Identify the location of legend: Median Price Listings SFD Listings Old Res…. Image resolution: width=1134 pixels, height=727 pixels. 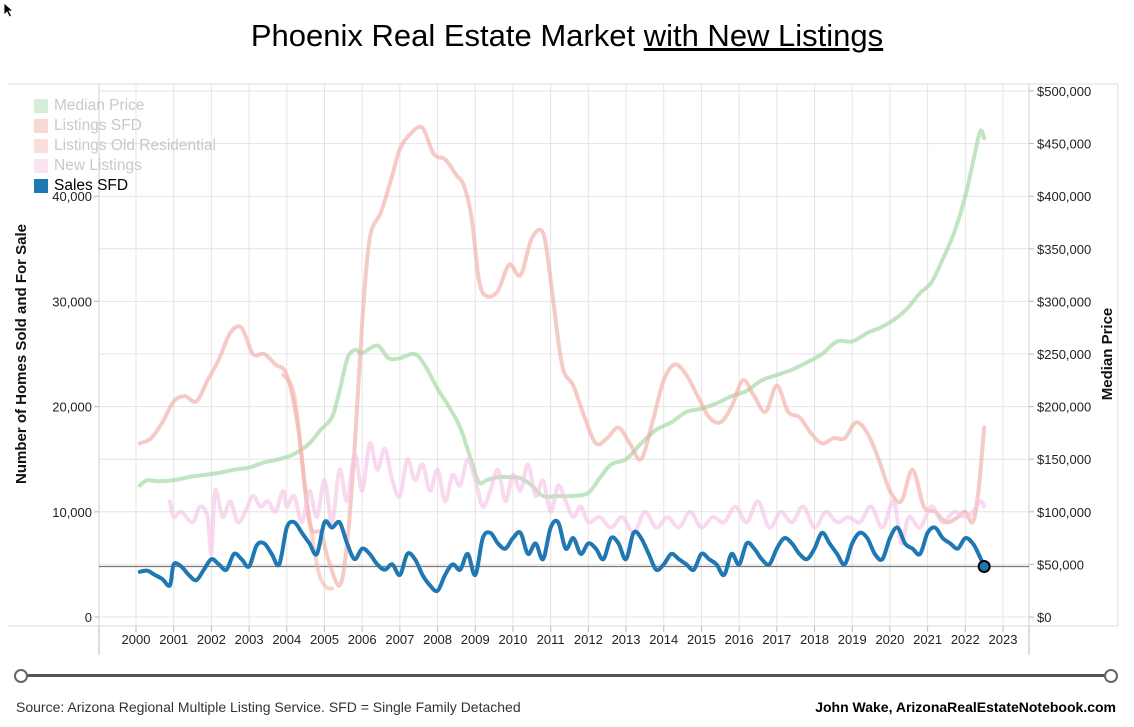
(125, 146).